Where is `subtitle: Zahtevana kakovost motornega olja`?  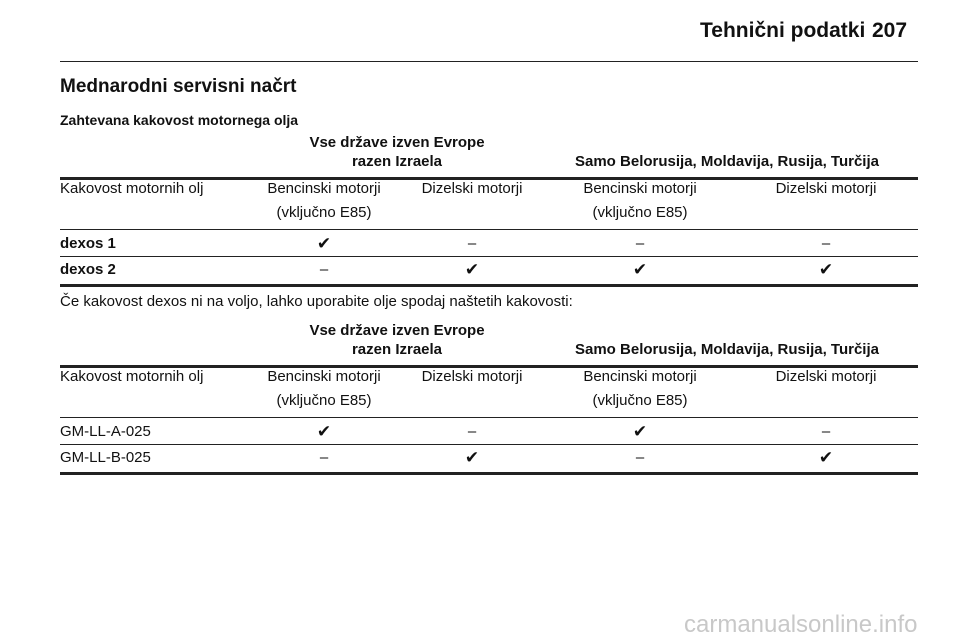
subtitle: Zahtevana kakovost motornega olja is located at coordinates (179, 120).